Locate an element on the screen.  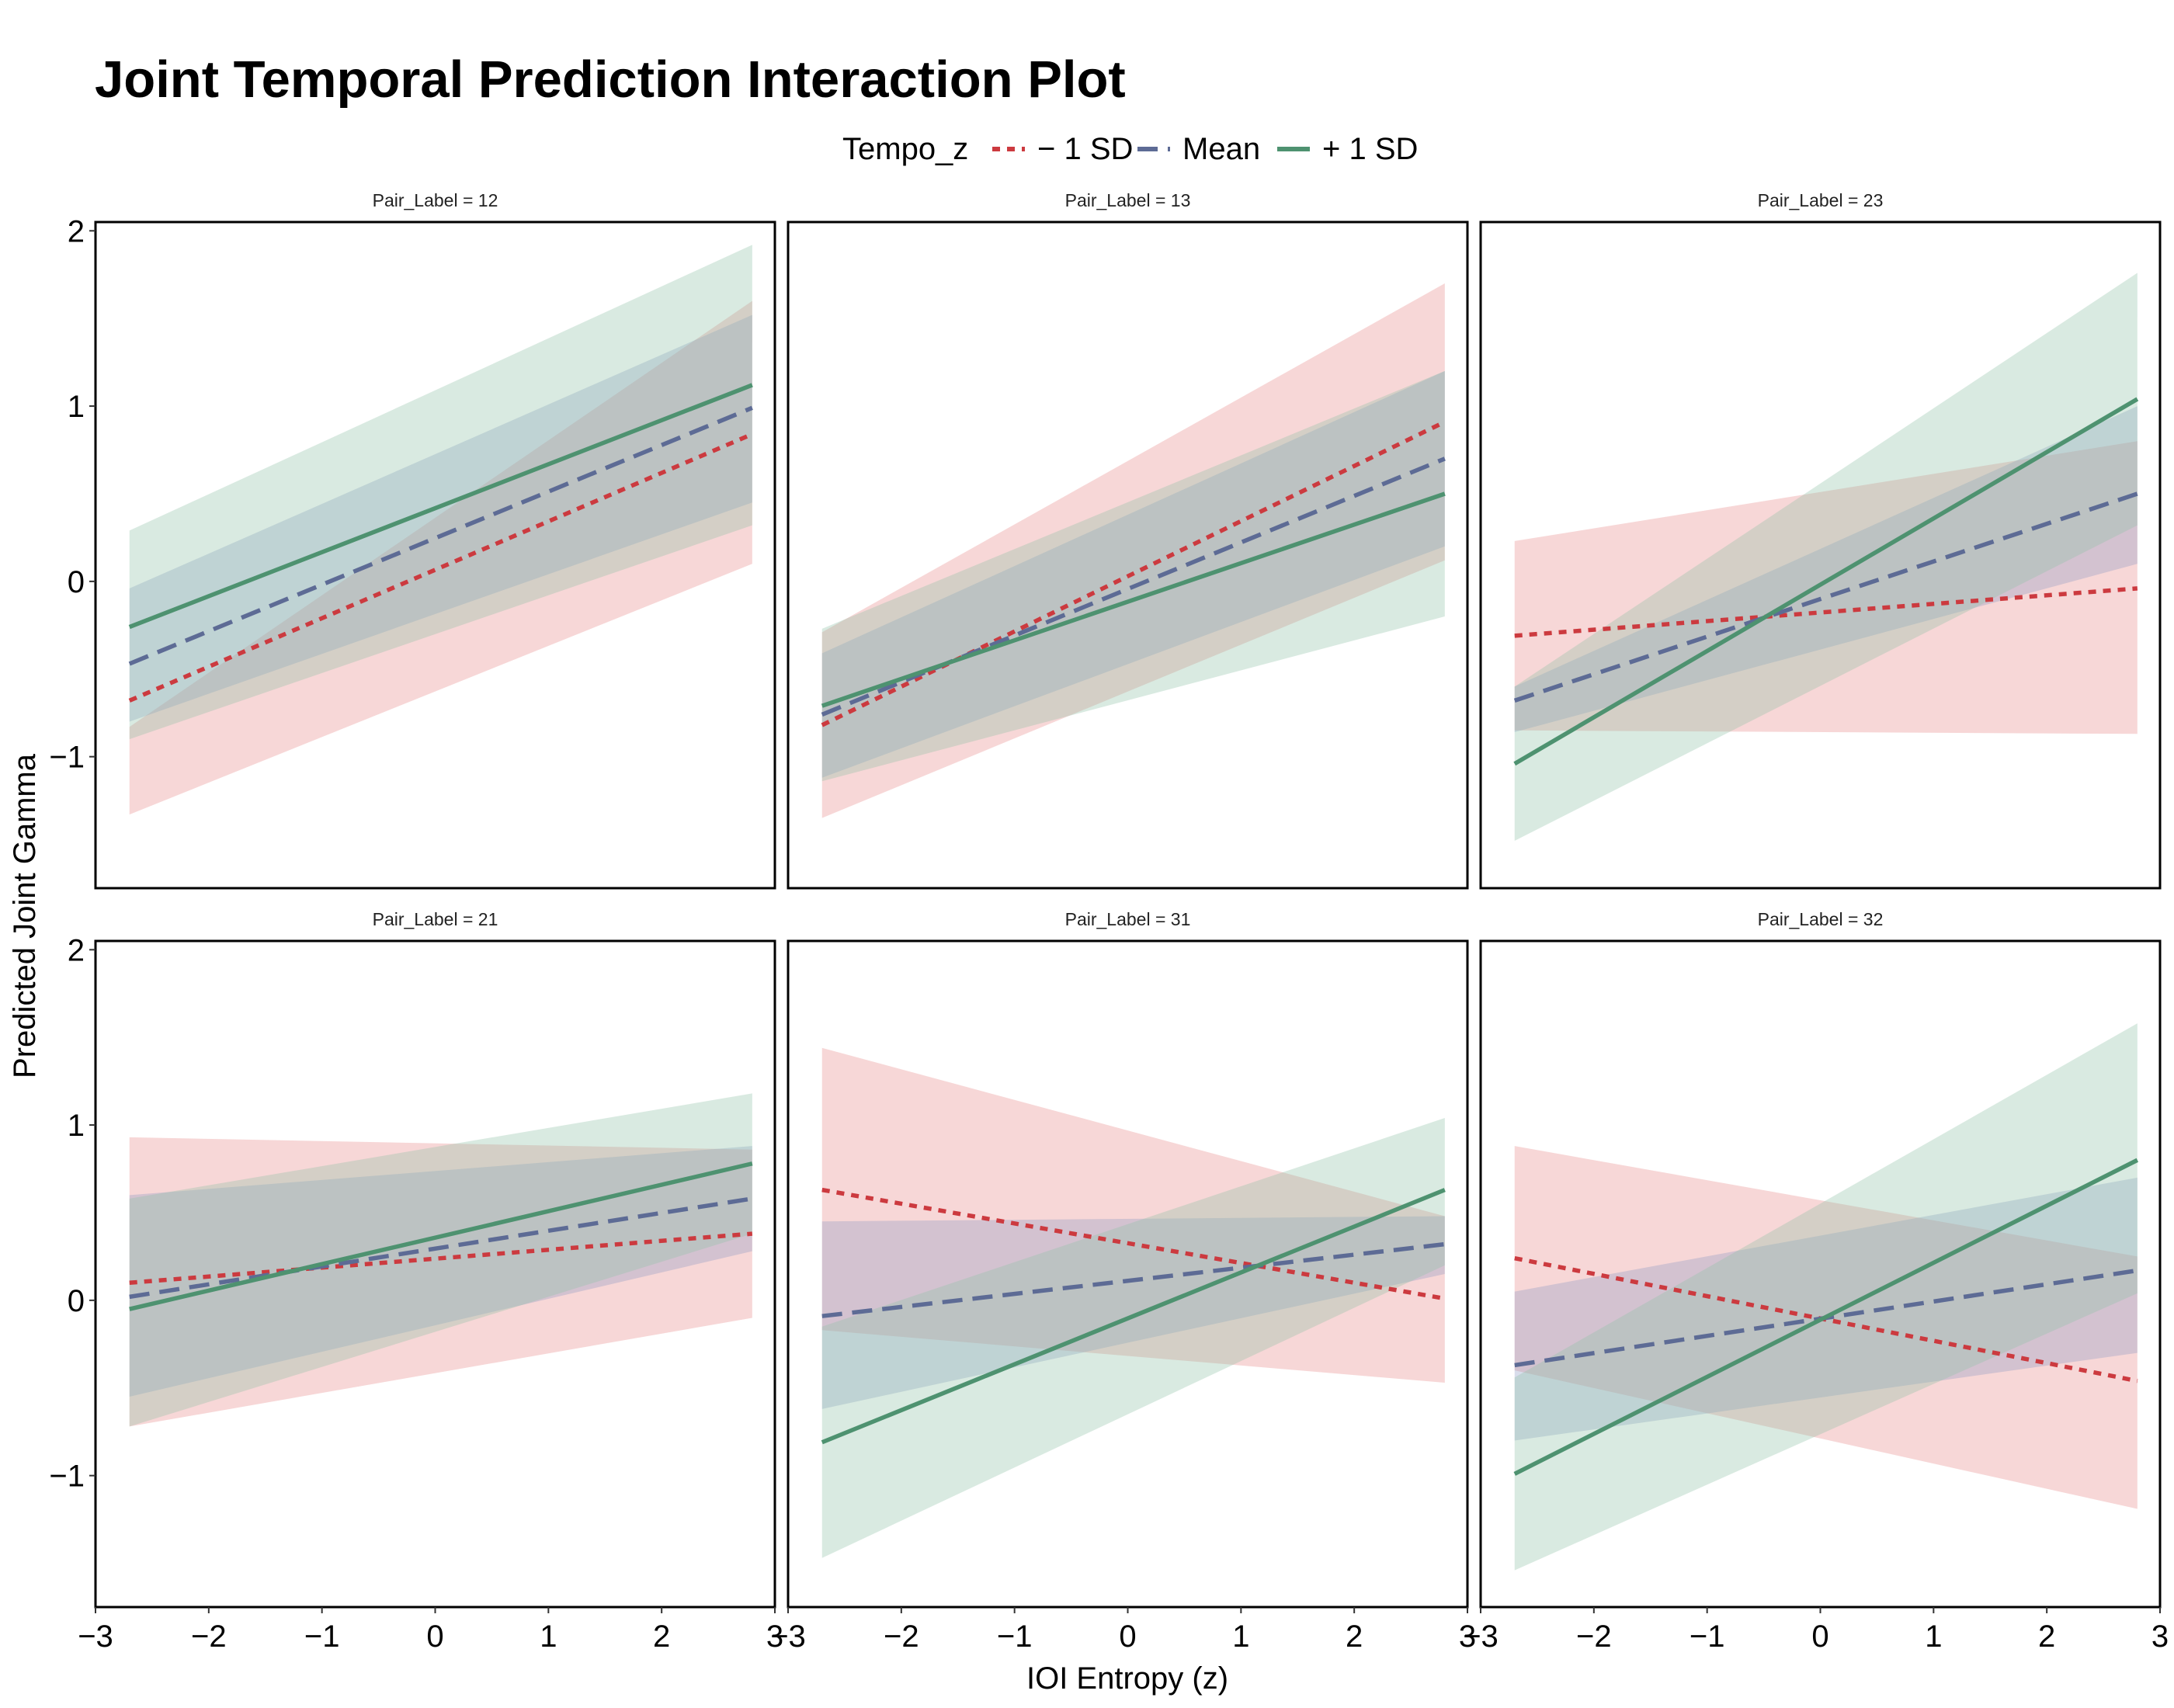
y-axis-title: Predicted Joint Gamma is located at coordinates (25, 916).